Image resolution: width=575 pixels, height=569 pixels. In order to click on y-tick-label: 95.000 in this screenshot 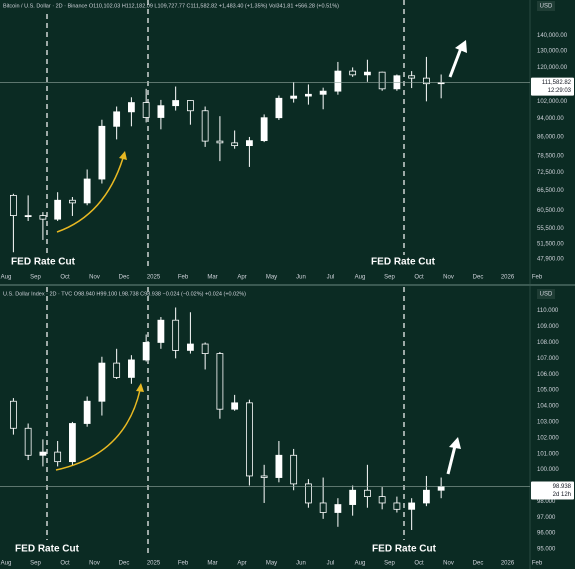, I will do `click(546, 550)`.